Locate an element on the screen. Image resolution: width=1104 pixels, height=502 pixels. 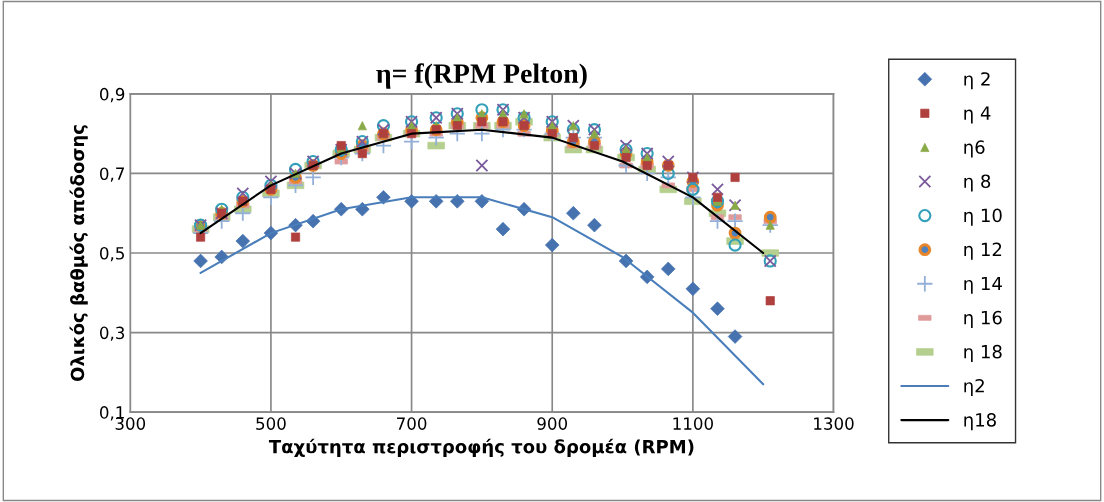
x-axis-title: Ταχύτητα περιστροφής του δρομέα (RPM) is located at coordinates (481, 447).